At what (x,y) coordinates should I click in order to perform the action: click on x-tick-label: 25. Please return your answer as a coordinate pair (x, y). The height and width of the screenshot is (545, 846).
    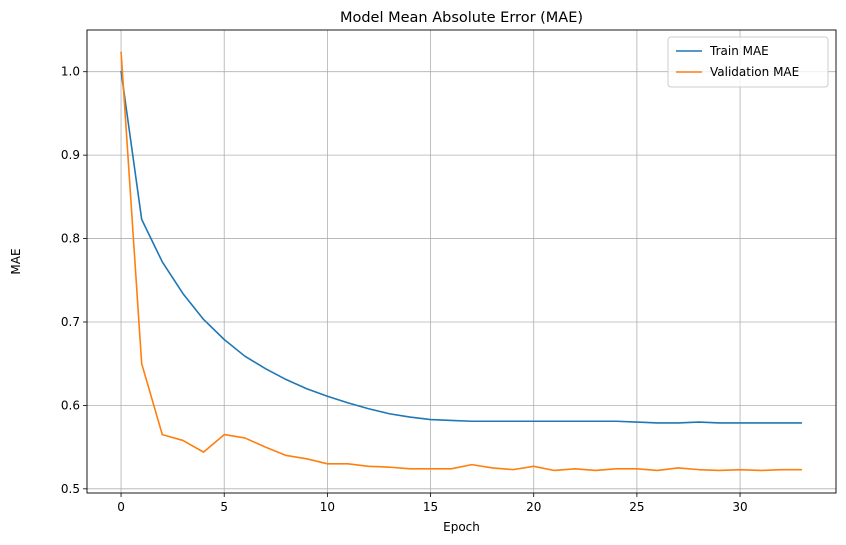
    Looking at the image, I should click on (636, 507).